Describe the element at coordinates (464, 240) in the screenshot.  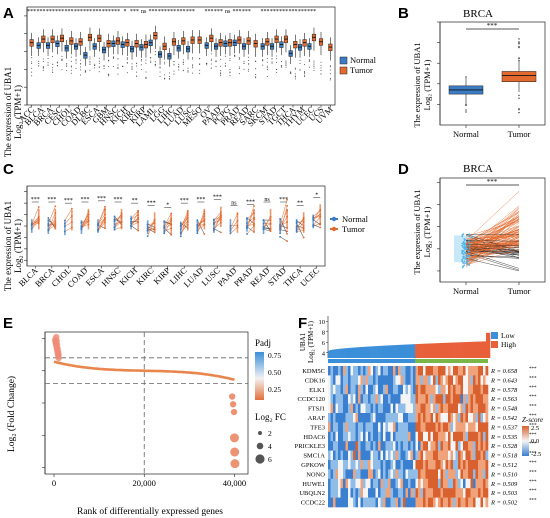
I see `panel-d-normal-point` at that location.